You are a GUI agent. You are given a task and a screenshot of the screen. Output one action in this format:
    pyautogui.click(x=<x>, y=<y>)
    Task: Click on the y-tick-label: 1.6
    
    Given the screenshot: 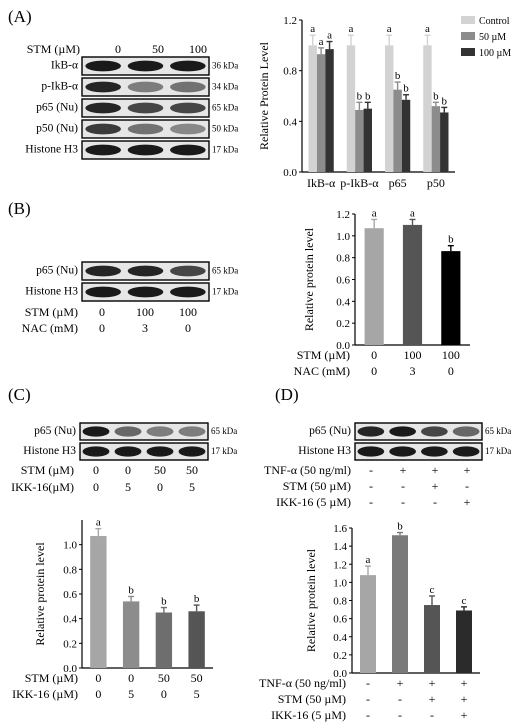 What is the action you would take?
    pyautogui.click(x=340, y=529)
    